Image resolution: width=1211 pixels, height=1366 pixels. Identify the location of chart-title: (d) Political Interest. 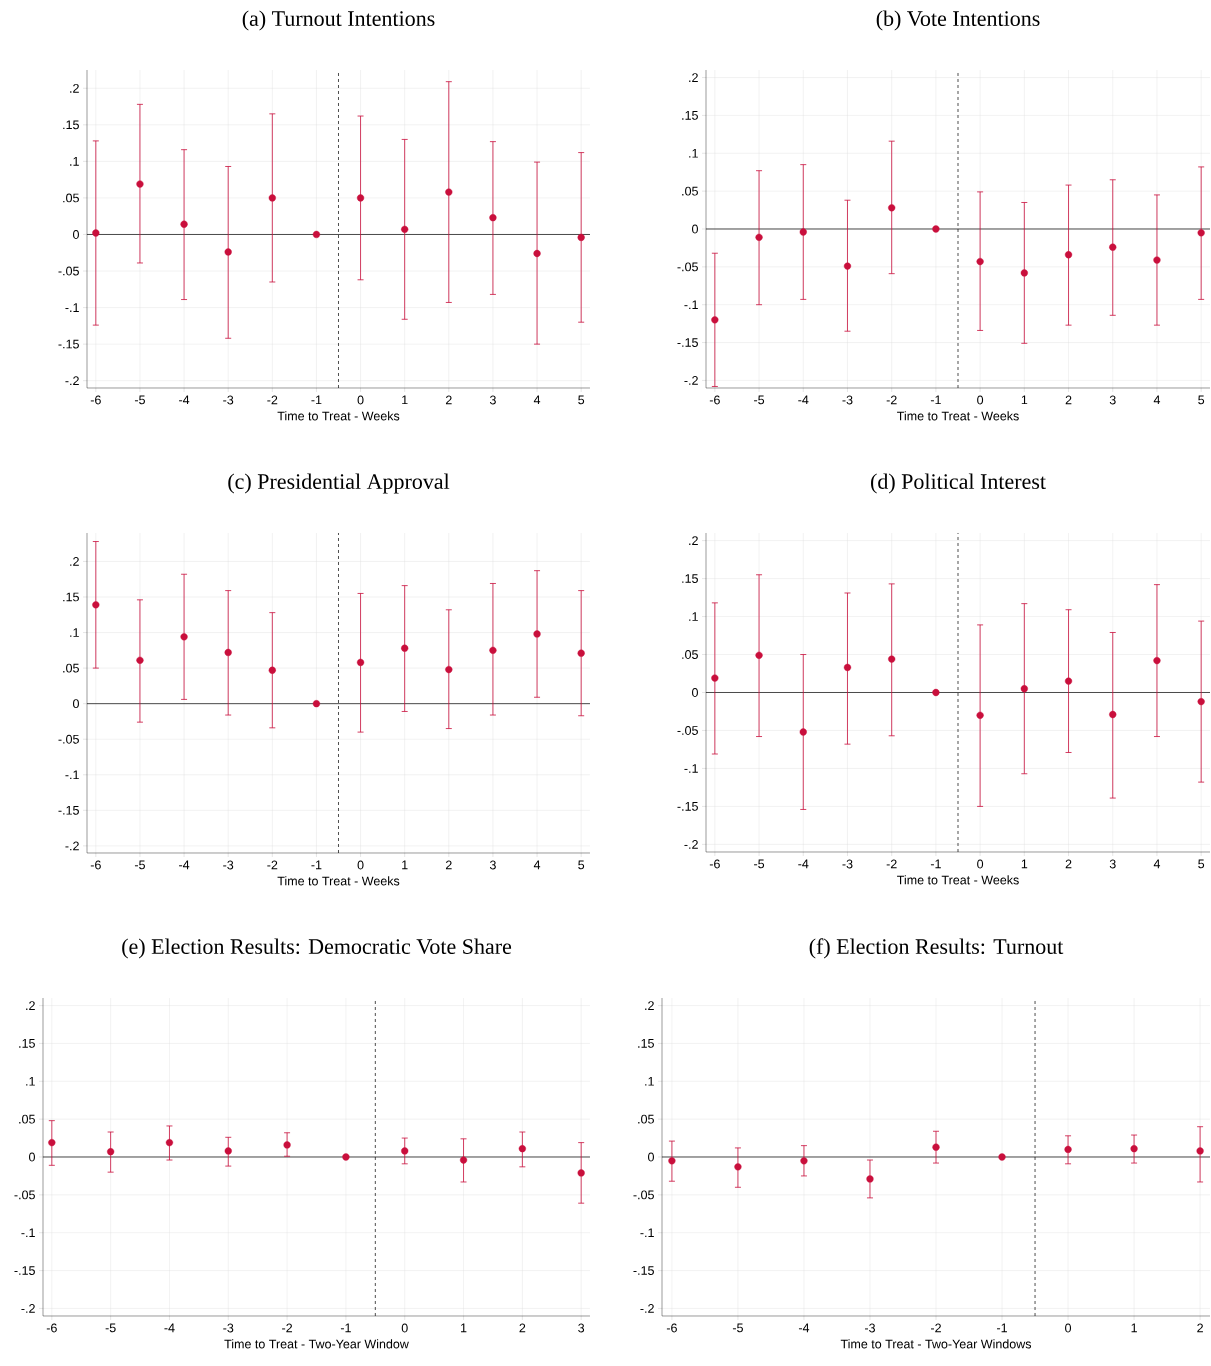
(958, 483).